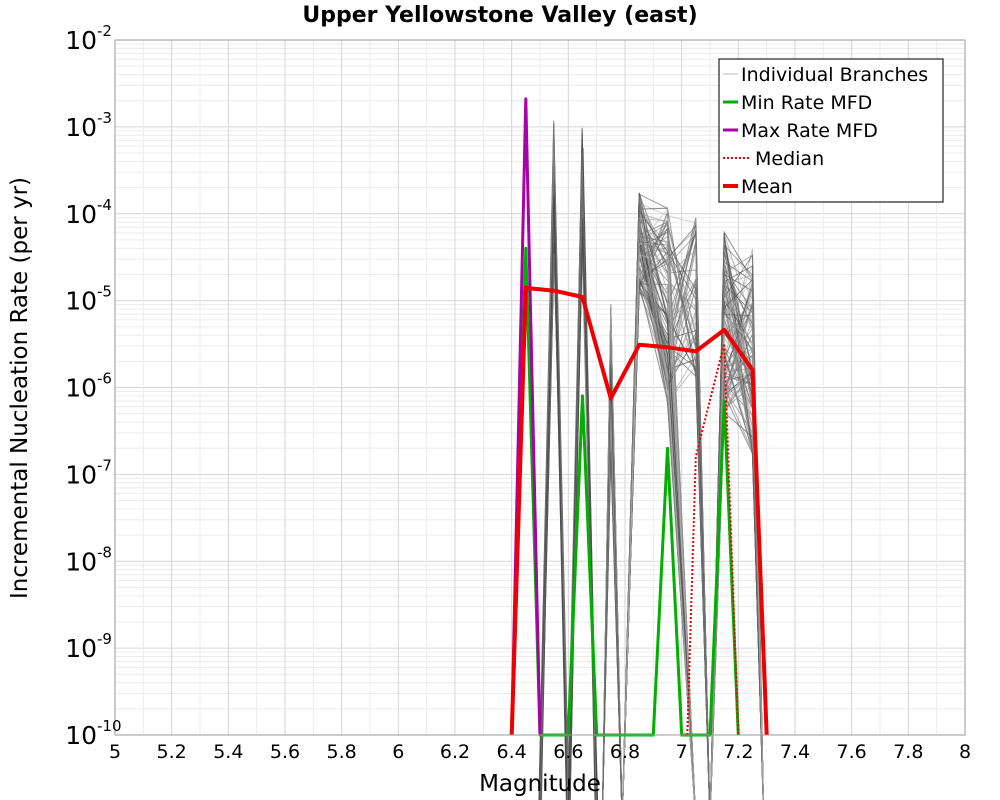 The height and width of the screenshot is (800, 1000). Describe the element at coordinates (499, 15) in the screenshot. I see `chart-title: Upper Yellowstone Valley (east)` at that location.